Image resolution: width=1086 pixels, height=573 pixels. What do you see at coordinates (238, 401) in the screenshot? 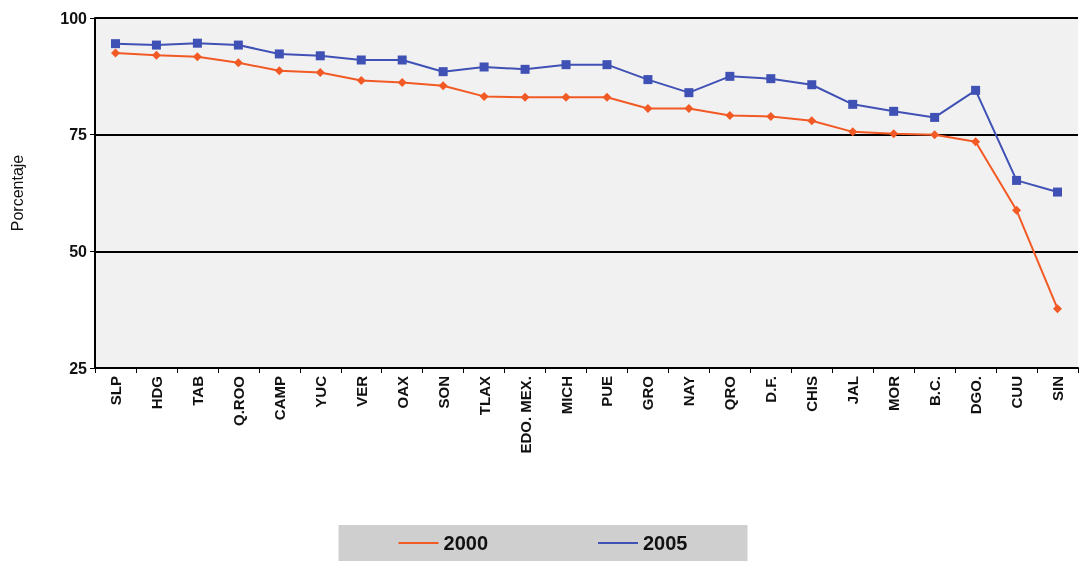
I see `x-tick-label: Q.ROO` at bounding box center [238, 401].